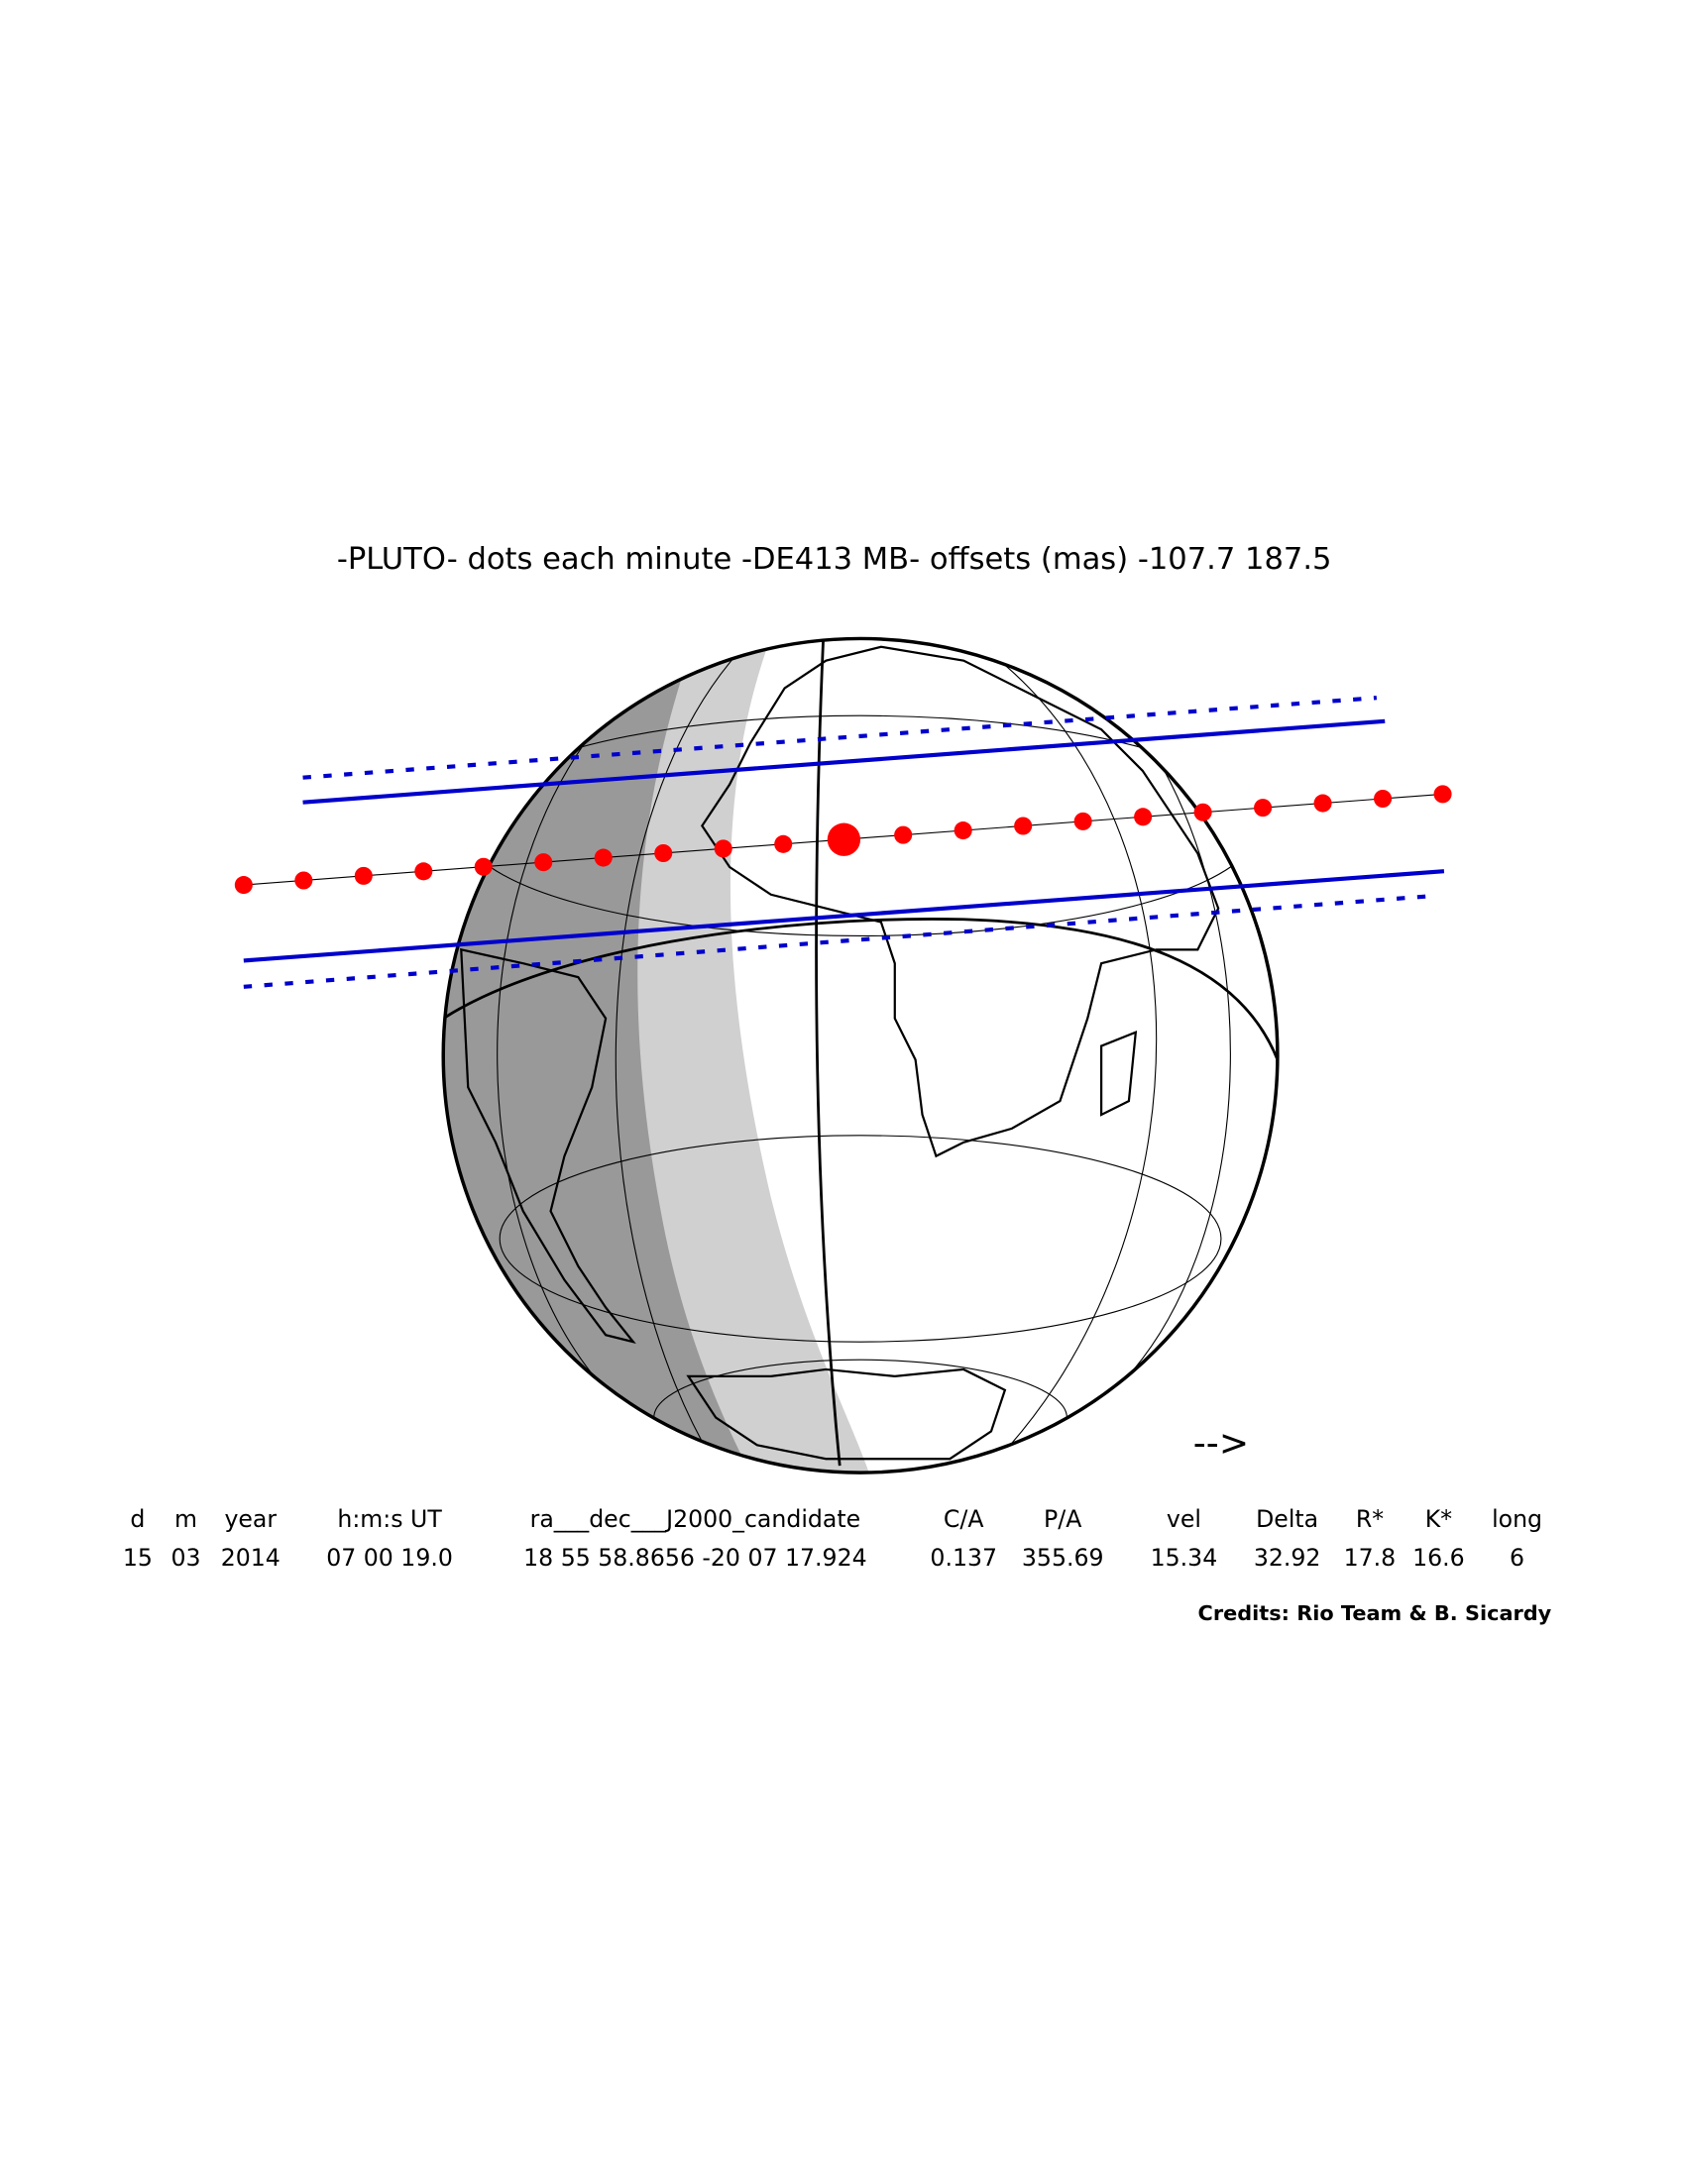 The image size is (1685, 2184). I want to click on value-cell: 0.137, so click(963, 1558).